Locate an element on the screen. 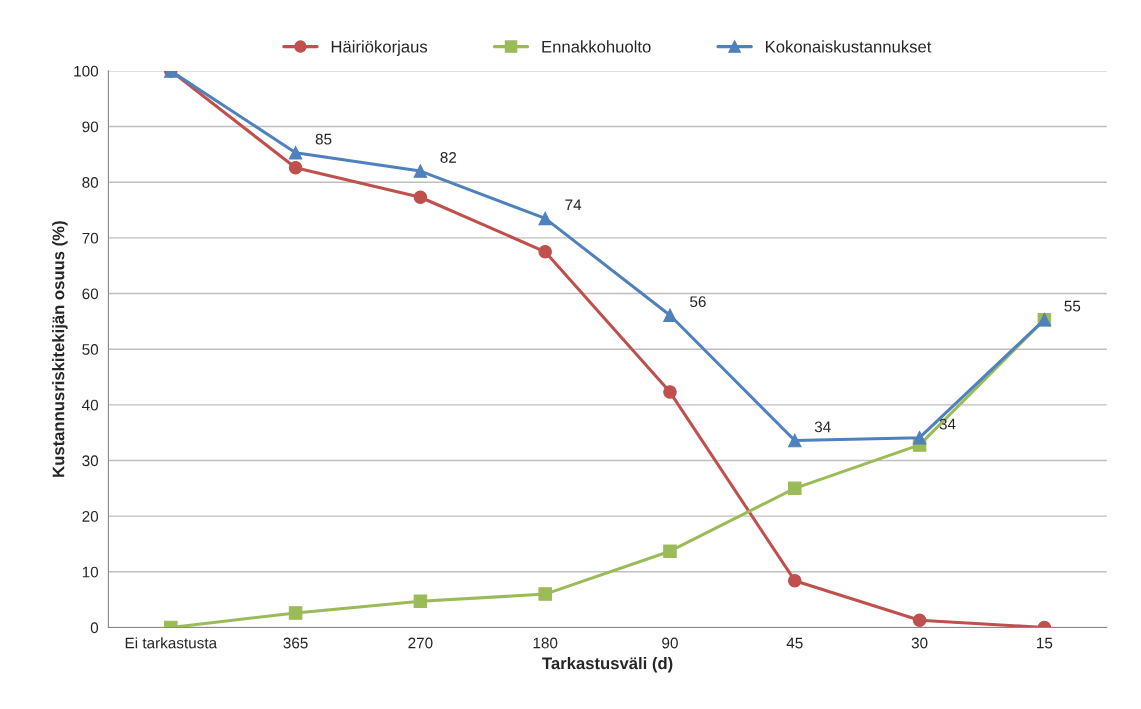  data-label: 82 is located at coordinates (448, 157).